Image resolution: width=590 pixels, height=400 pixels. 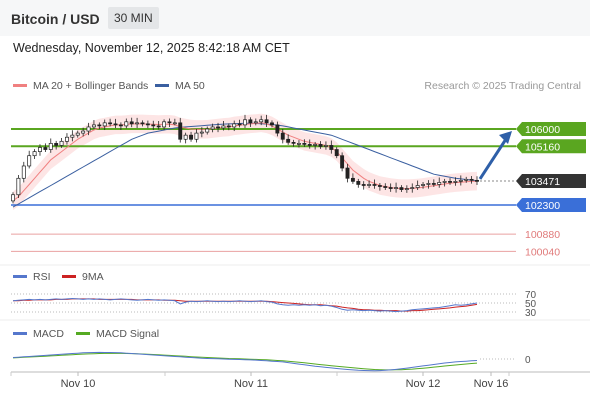 I want to click on x-tick-label: Nov 11, so click(x=251, y=384).